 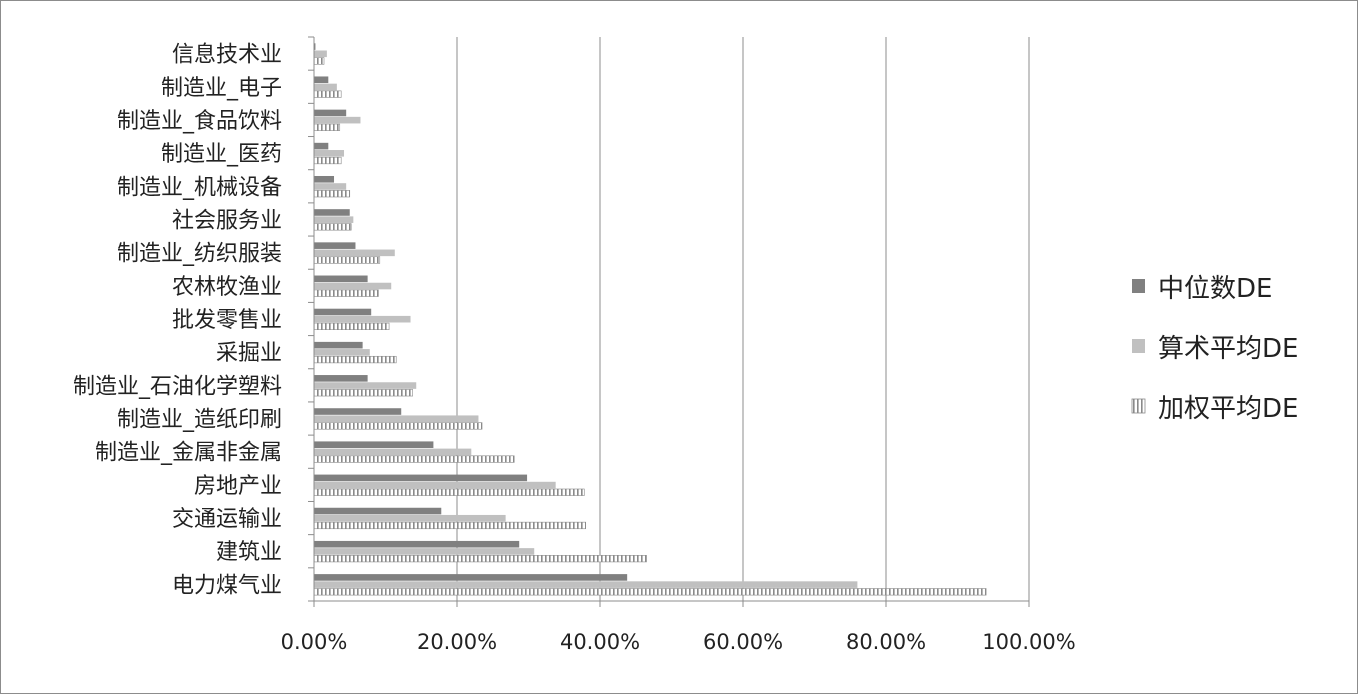 I want to click on legend-label: 中位数DE, so click(x=1215, y=289).